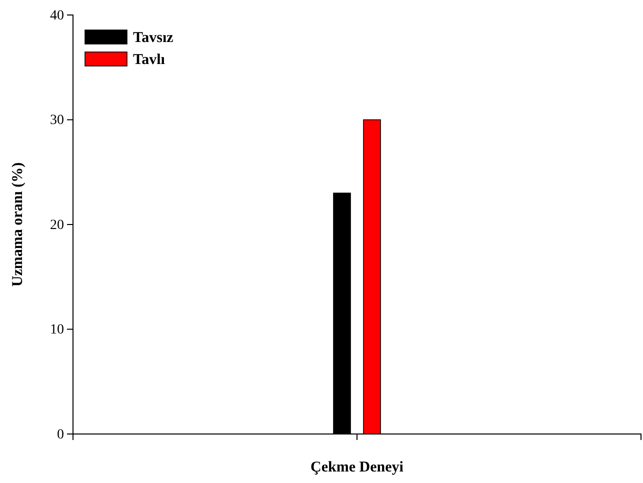 Image resolution: width=643 pixels, height=483 pixels. Describe the element at coordinates (60, 434) in the screenshot. I see `y-tick-label: 0` at that location.